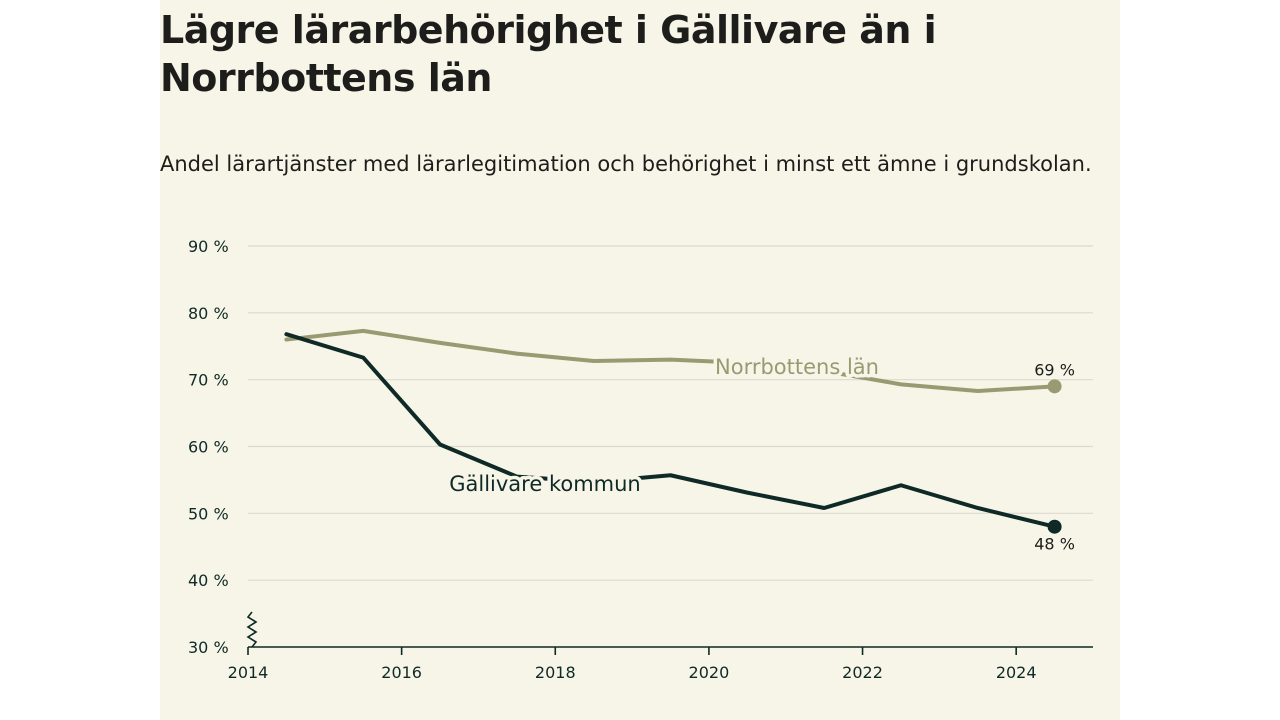 Image resolution: width=1280 pixels, height=720 pixels. Describe the element at coordinates (401, 672) in the screenshot. I see `x-tick-label: 2016` at that location.